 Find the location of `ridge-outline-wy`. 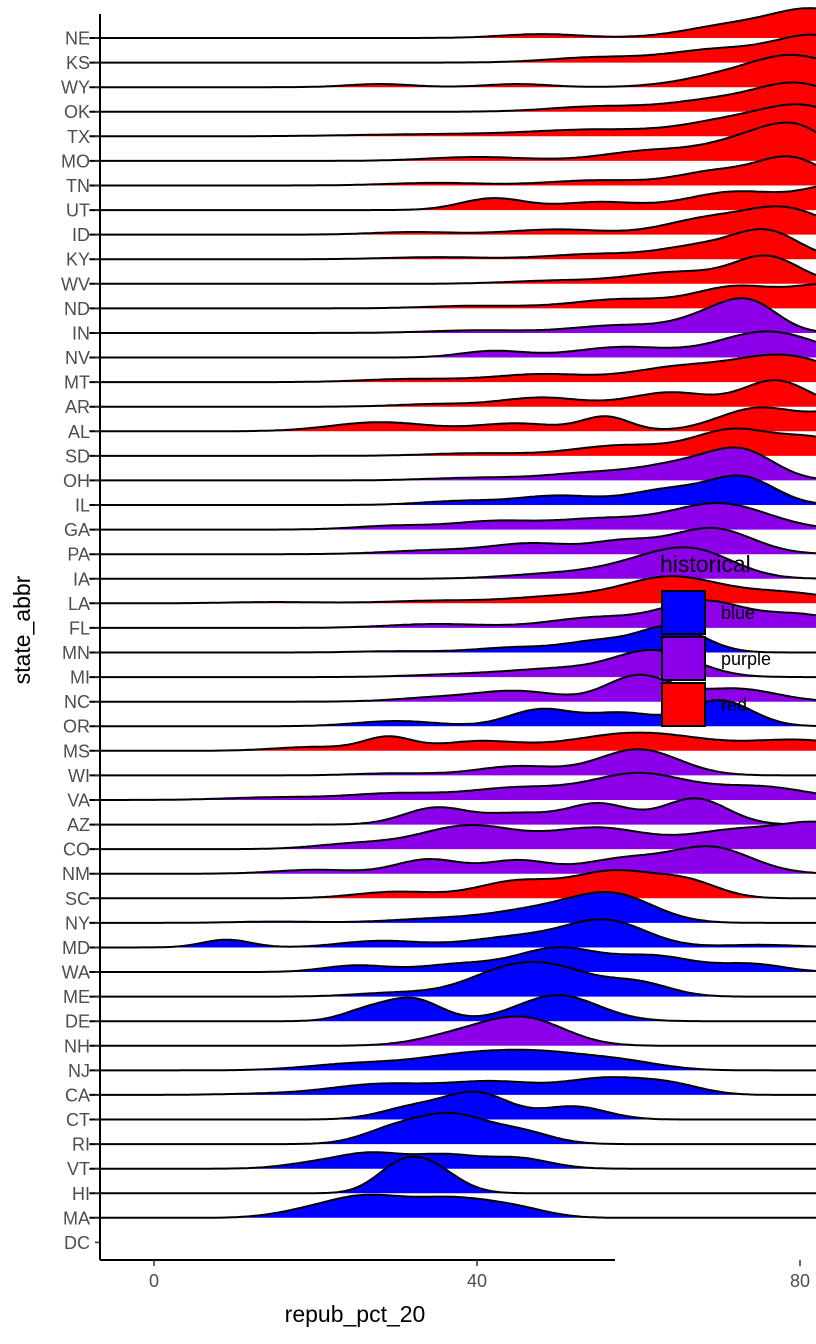

ridge-outline-wy is located at coordinates (452, 71).